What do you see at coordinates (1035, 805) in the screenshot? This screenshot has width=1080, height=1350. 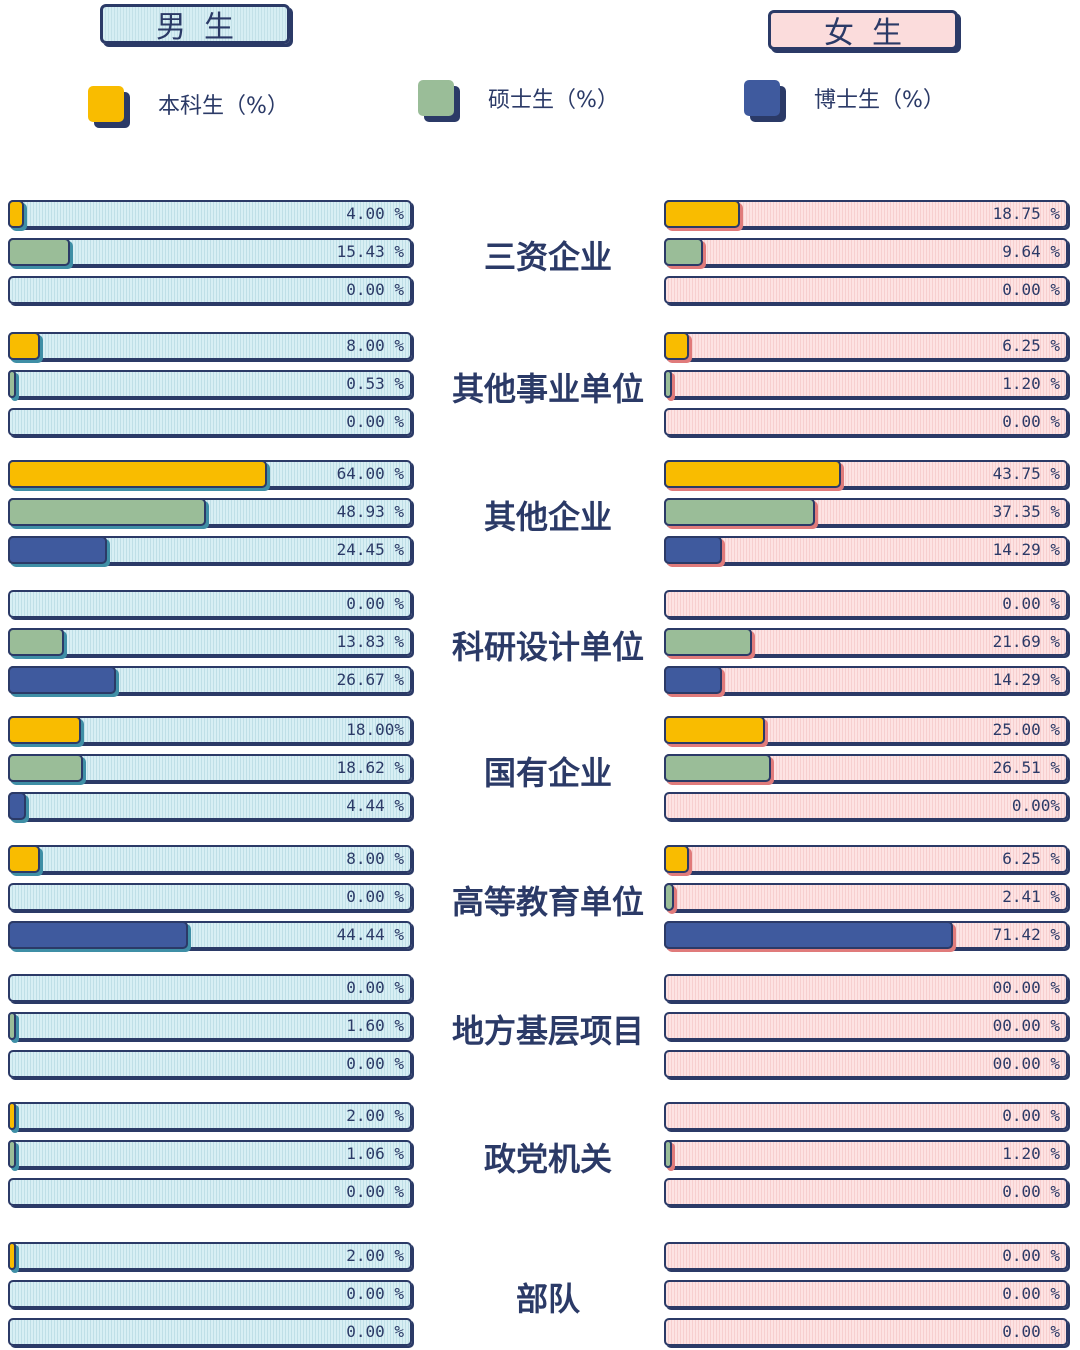 I see `data-label: 0.00%` at bounding box center [1035, 805].